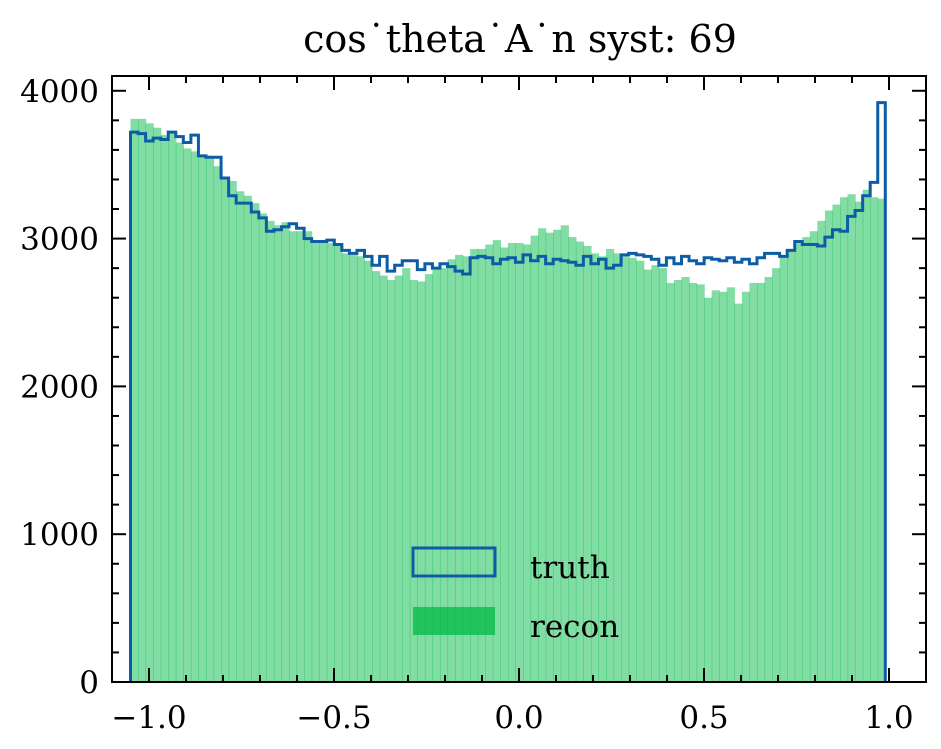 The image size is (941, 749). What do you see at coordinates (454, 621) in the screenshot?
I see `legend-recon-swatch` at bounding box center [454, 621].